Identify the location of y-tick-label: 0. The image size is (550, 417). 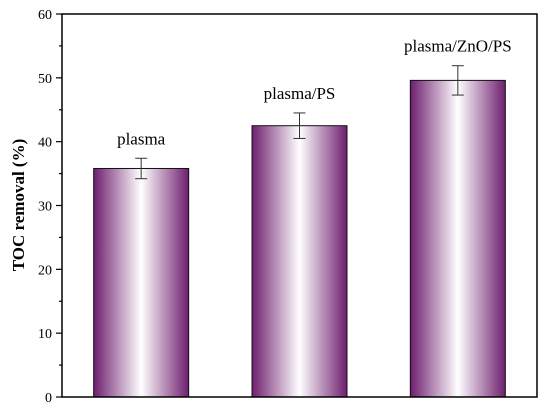
(48, 398).